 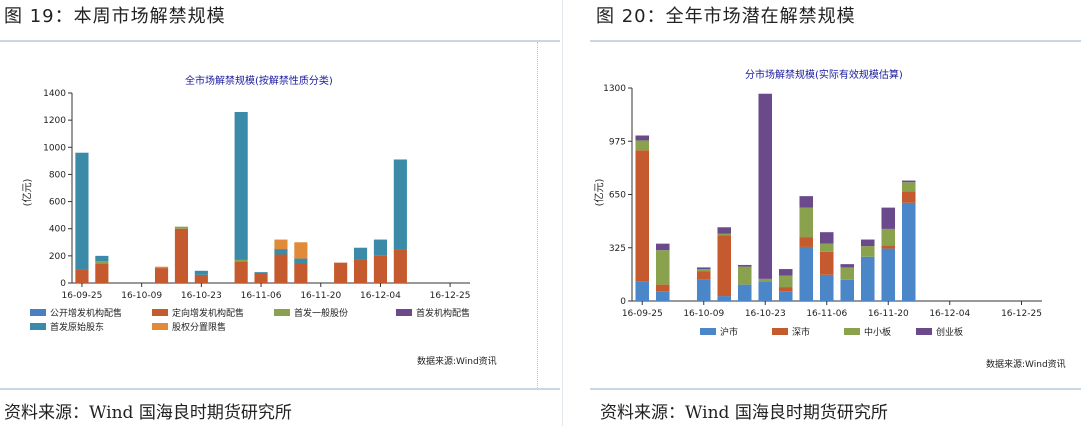 I want to click on legend-label: 股权分置限售, so click(x=199, y=328).